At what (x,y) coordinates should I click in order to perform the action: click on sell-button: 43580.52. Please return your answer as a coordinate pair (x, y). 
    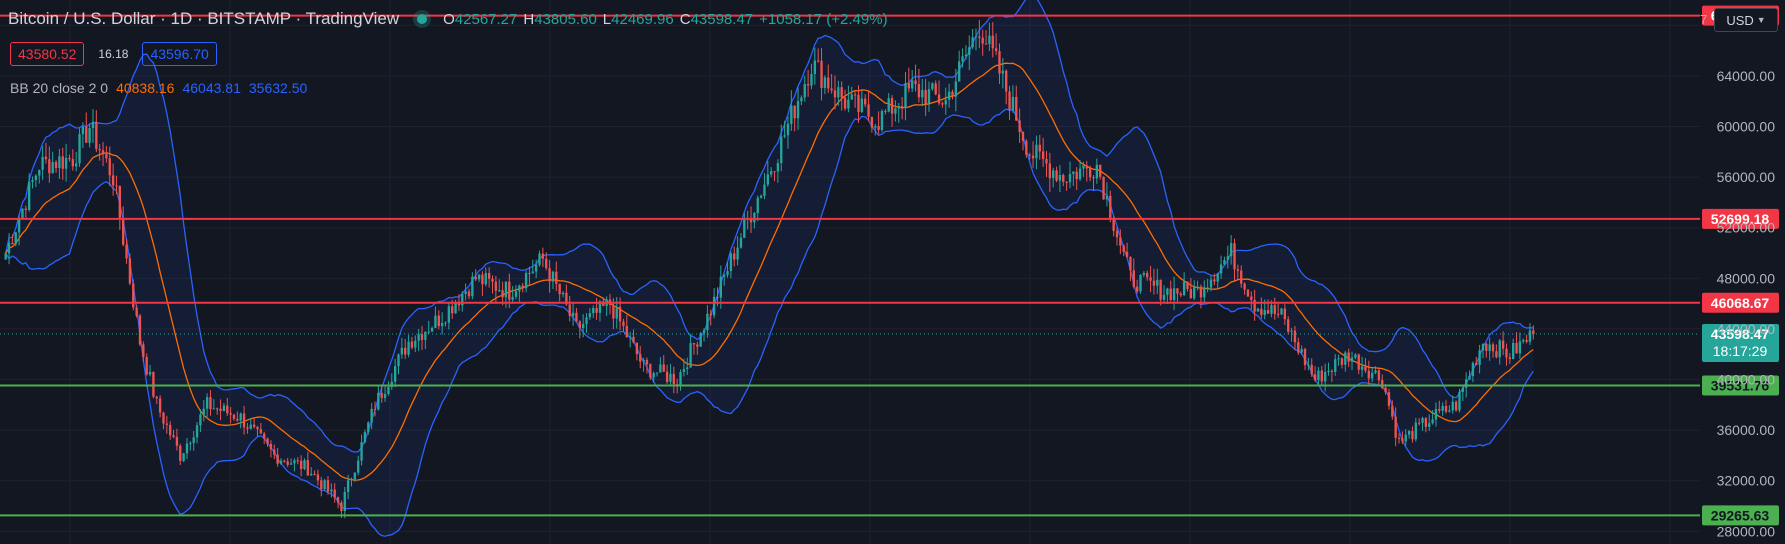
    Looking at the image, I should click on (47, 54).